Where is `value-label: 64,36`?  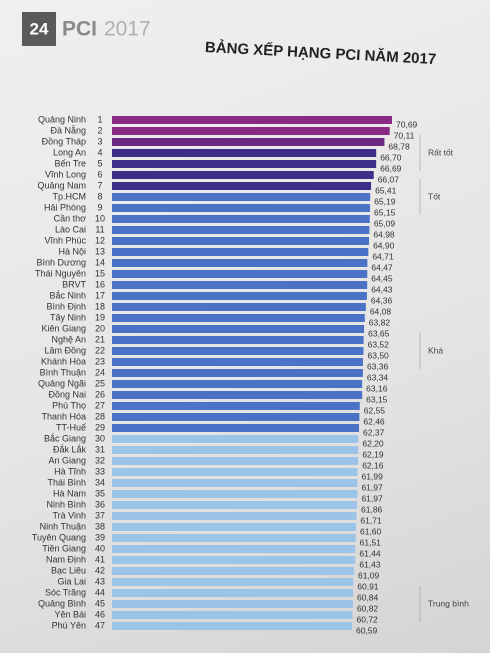
value-label: 64,36 is located at coordinates (382, 300).